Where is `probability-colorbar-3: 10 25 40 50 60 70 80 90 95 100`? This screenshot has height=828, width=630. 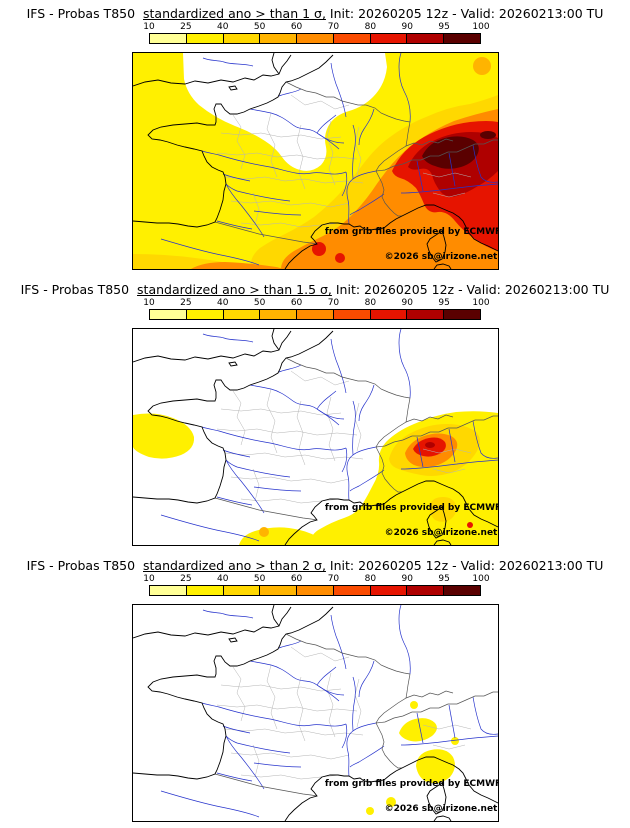
probability-colorbar-3: 10 25 40 50 60 70 80 90 95 100 is located at coordinates (316, 585).